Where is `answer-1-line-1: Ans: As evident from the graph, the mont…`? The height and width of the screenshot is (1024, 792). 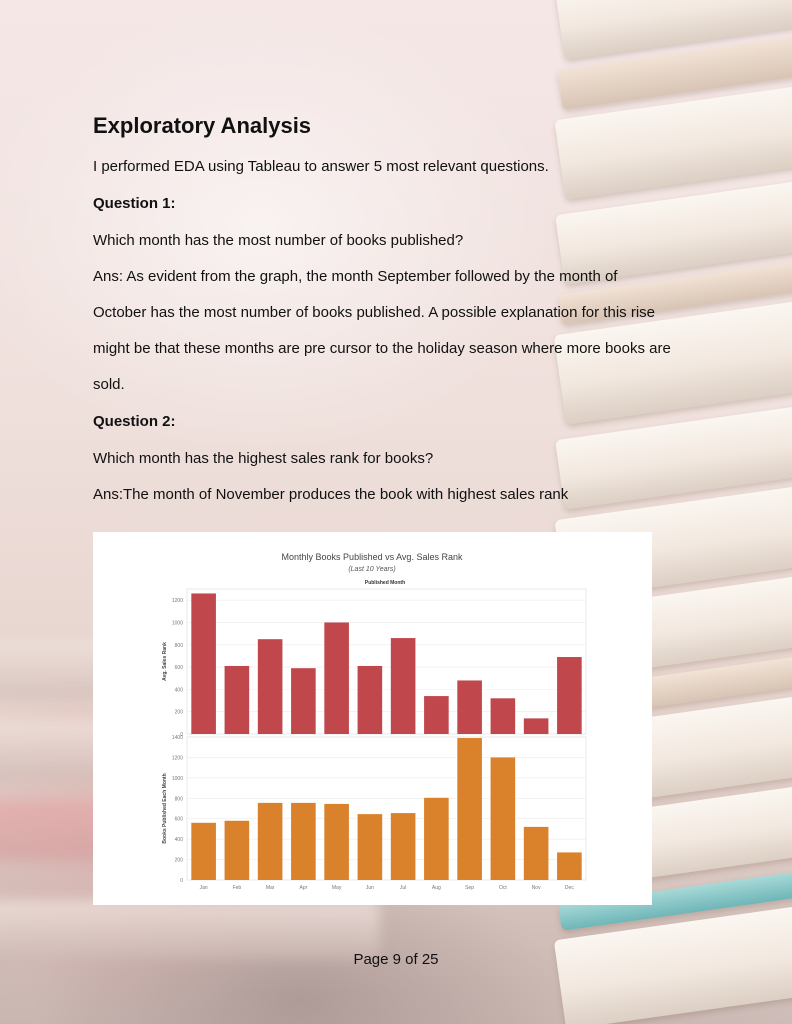 answer-1-line-1: Ans: As evident from the graph, the mont… is located at coordinates (355, 276).